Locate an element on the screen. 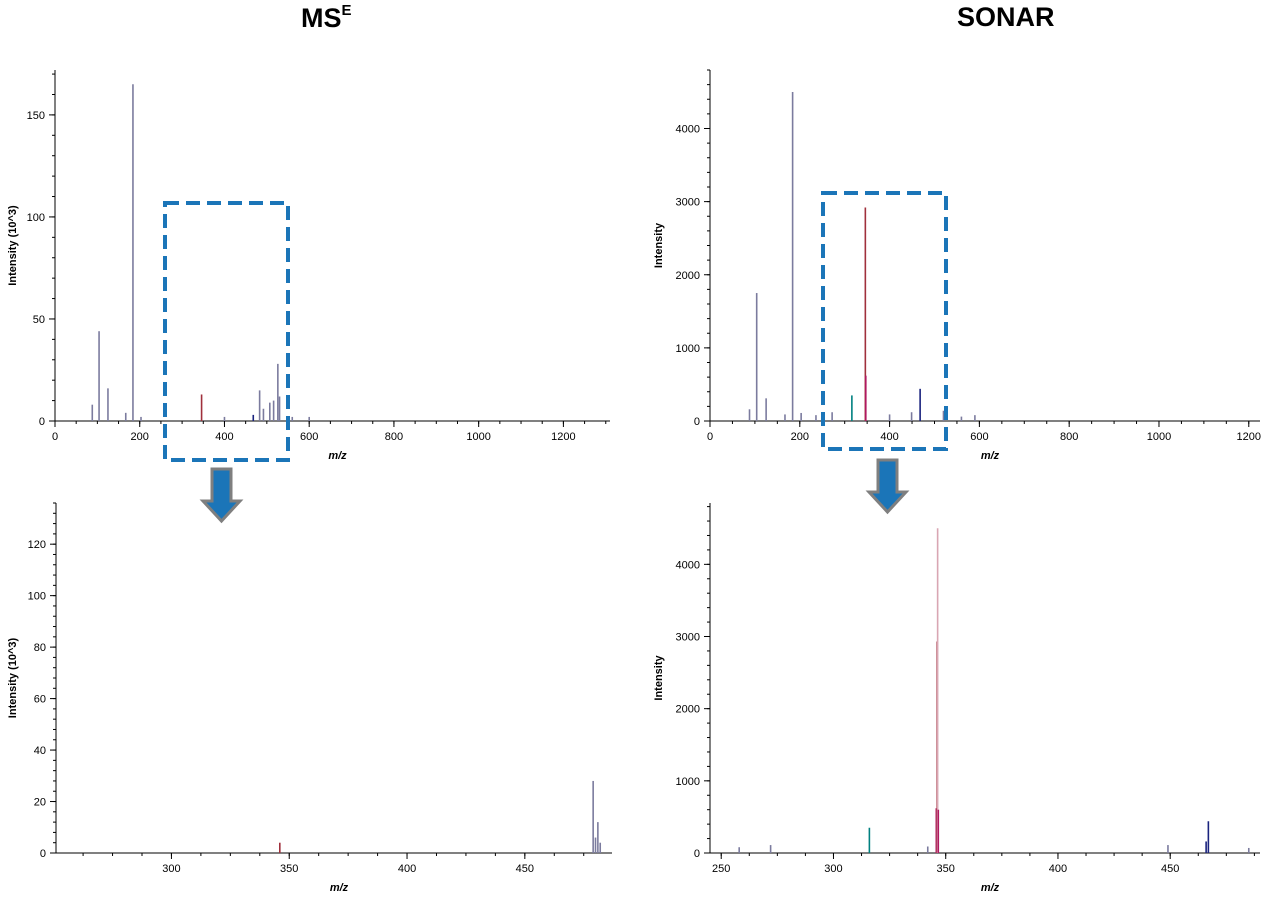 Image resolution: width=1280 pixels, height=901 pixels. chart-title-mse: MSE is located at coordinates (326, 18).